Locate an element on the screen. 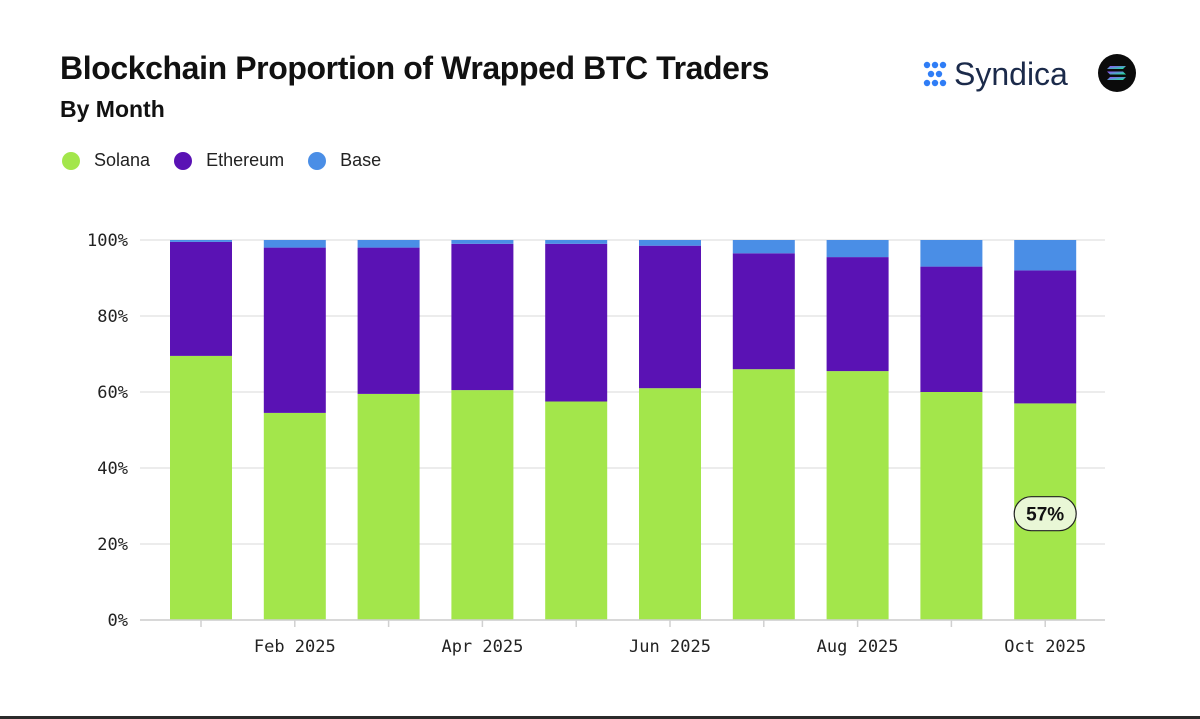 The width and height of the screenshot is (1200, 719). legend-item-base: Base is located at coordinates (344, 160).